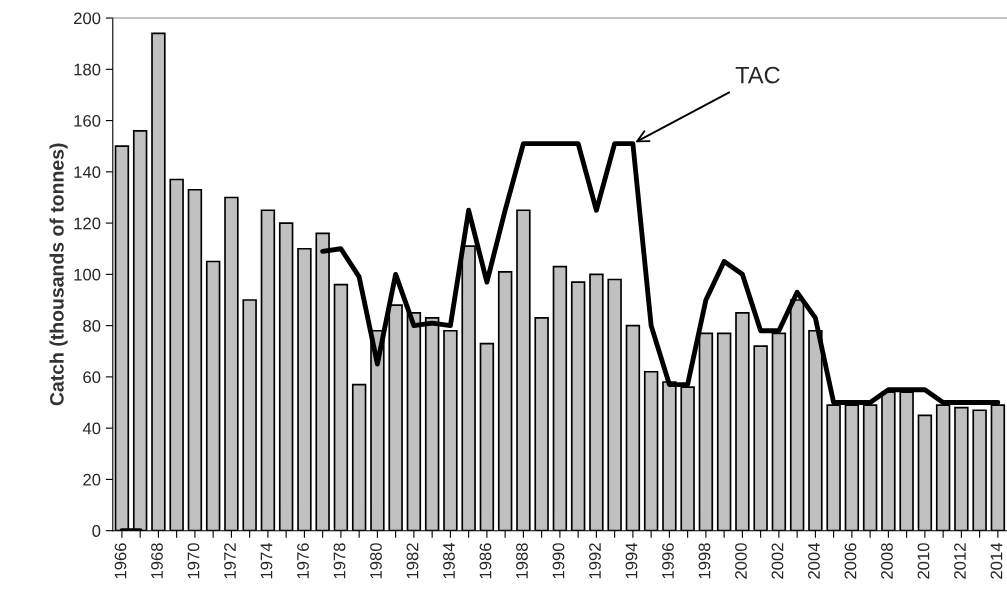 Image resolution: width=1007 pixels, height=601 pixels. Describe the element at coordinates (87, 223) in the screenshot. I see `y-tick-label: 120` at that location.